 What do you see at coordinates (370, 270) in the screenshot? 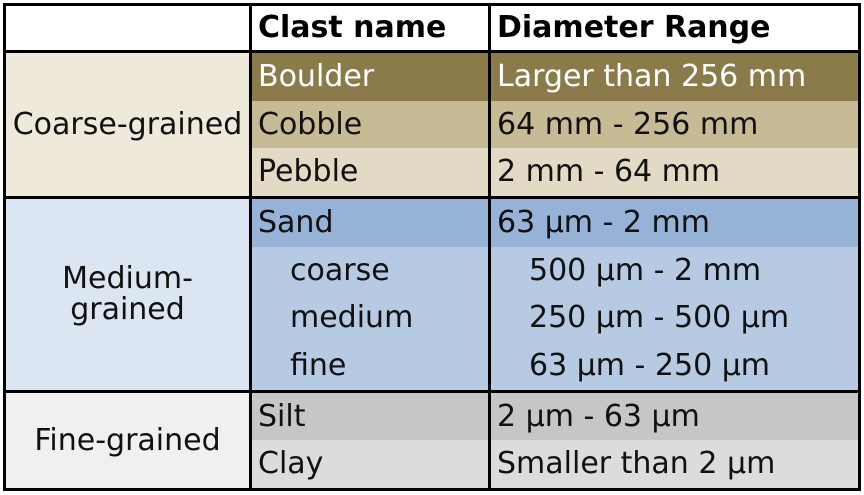
I see `clast-subname-cell: coarse` at bounding box center [370, 270].